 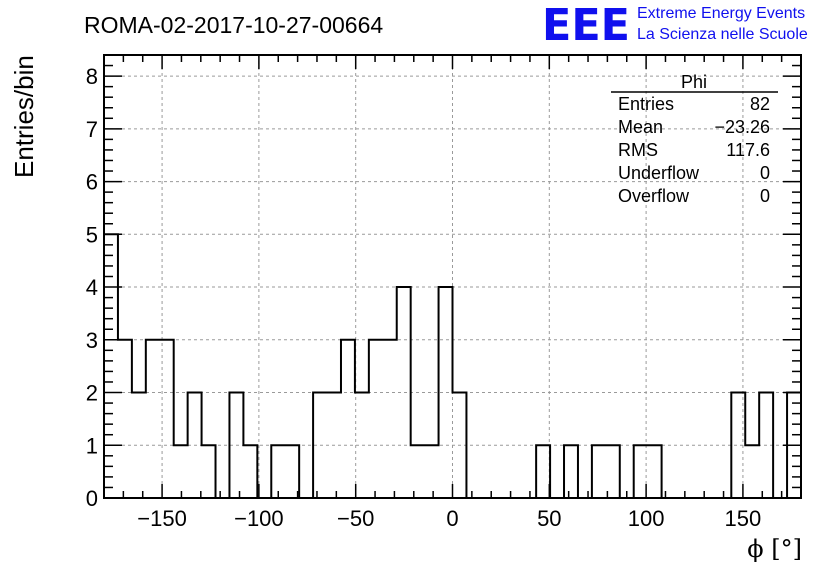 I want to click on stats-label-rms: RMS, so click(x=638, y=150).